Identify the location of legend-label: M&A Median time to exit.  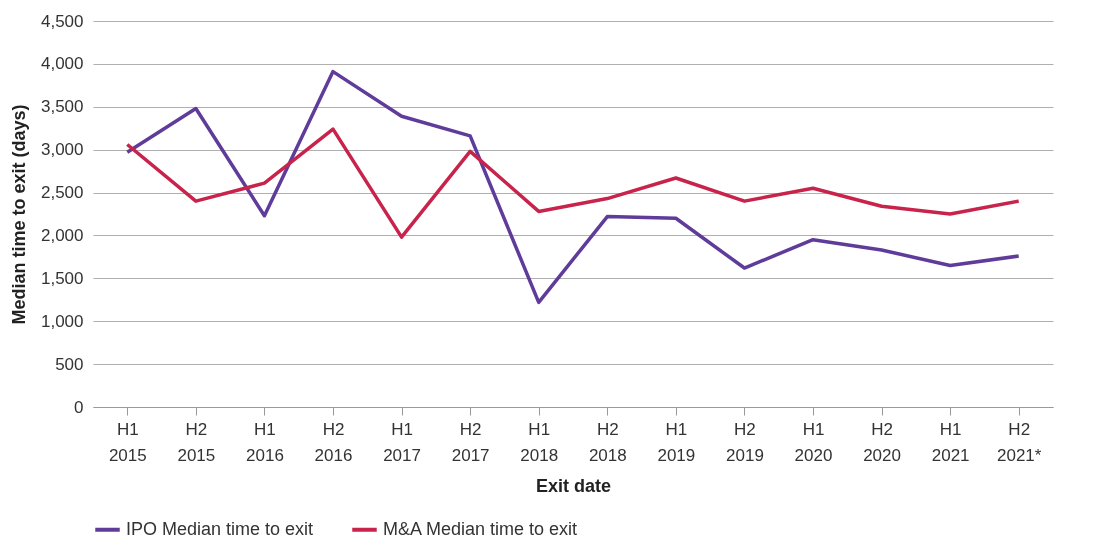
(480, 528).